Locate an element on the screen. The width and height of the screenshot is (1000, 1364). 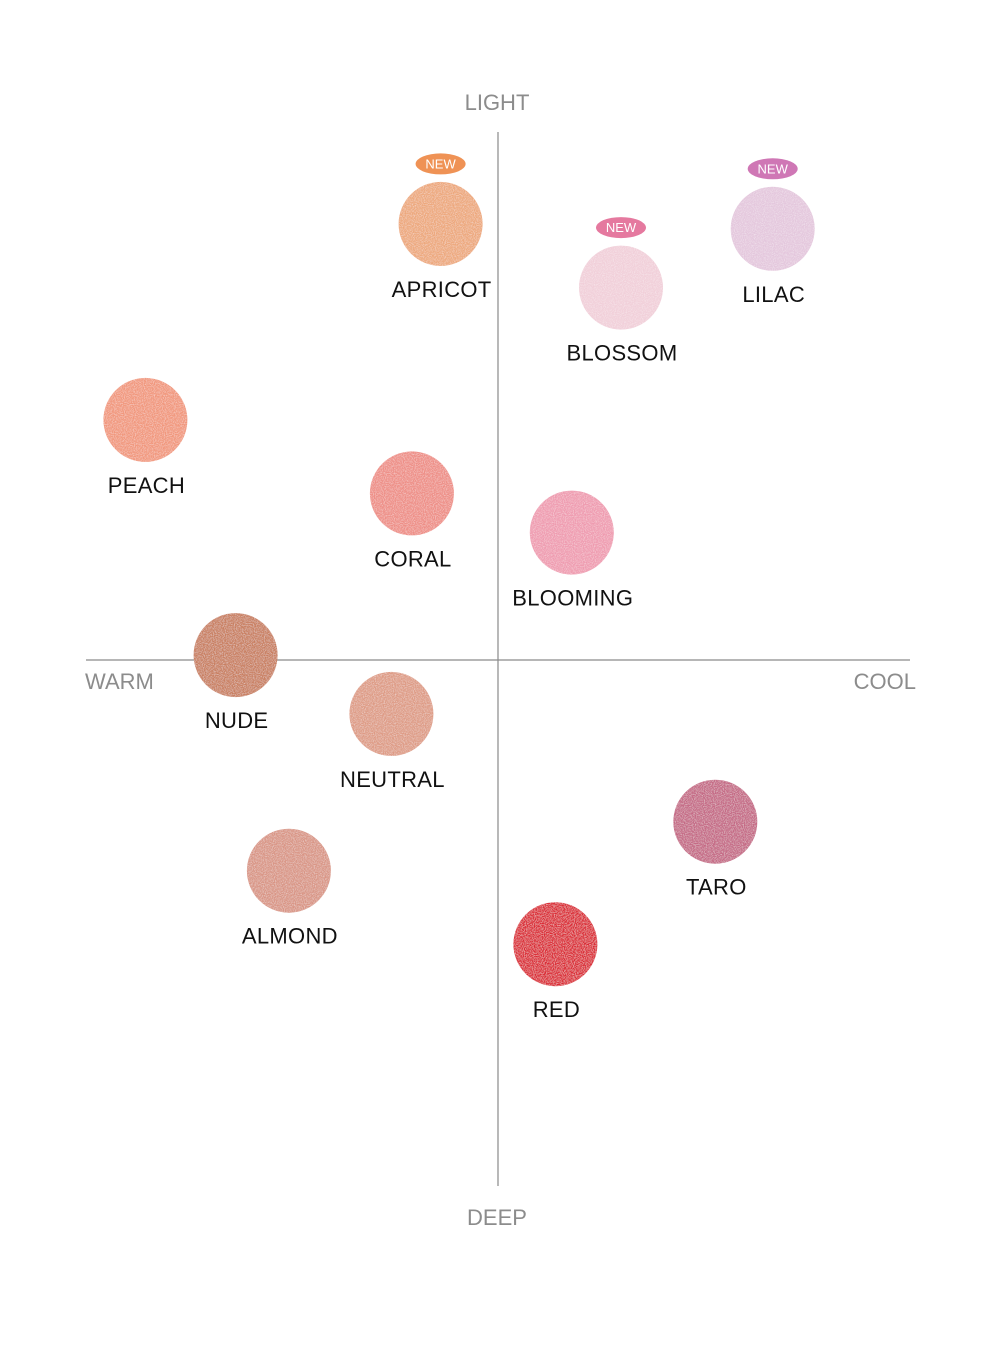
shade-taro: TARO is located at coordinates (715, 839).